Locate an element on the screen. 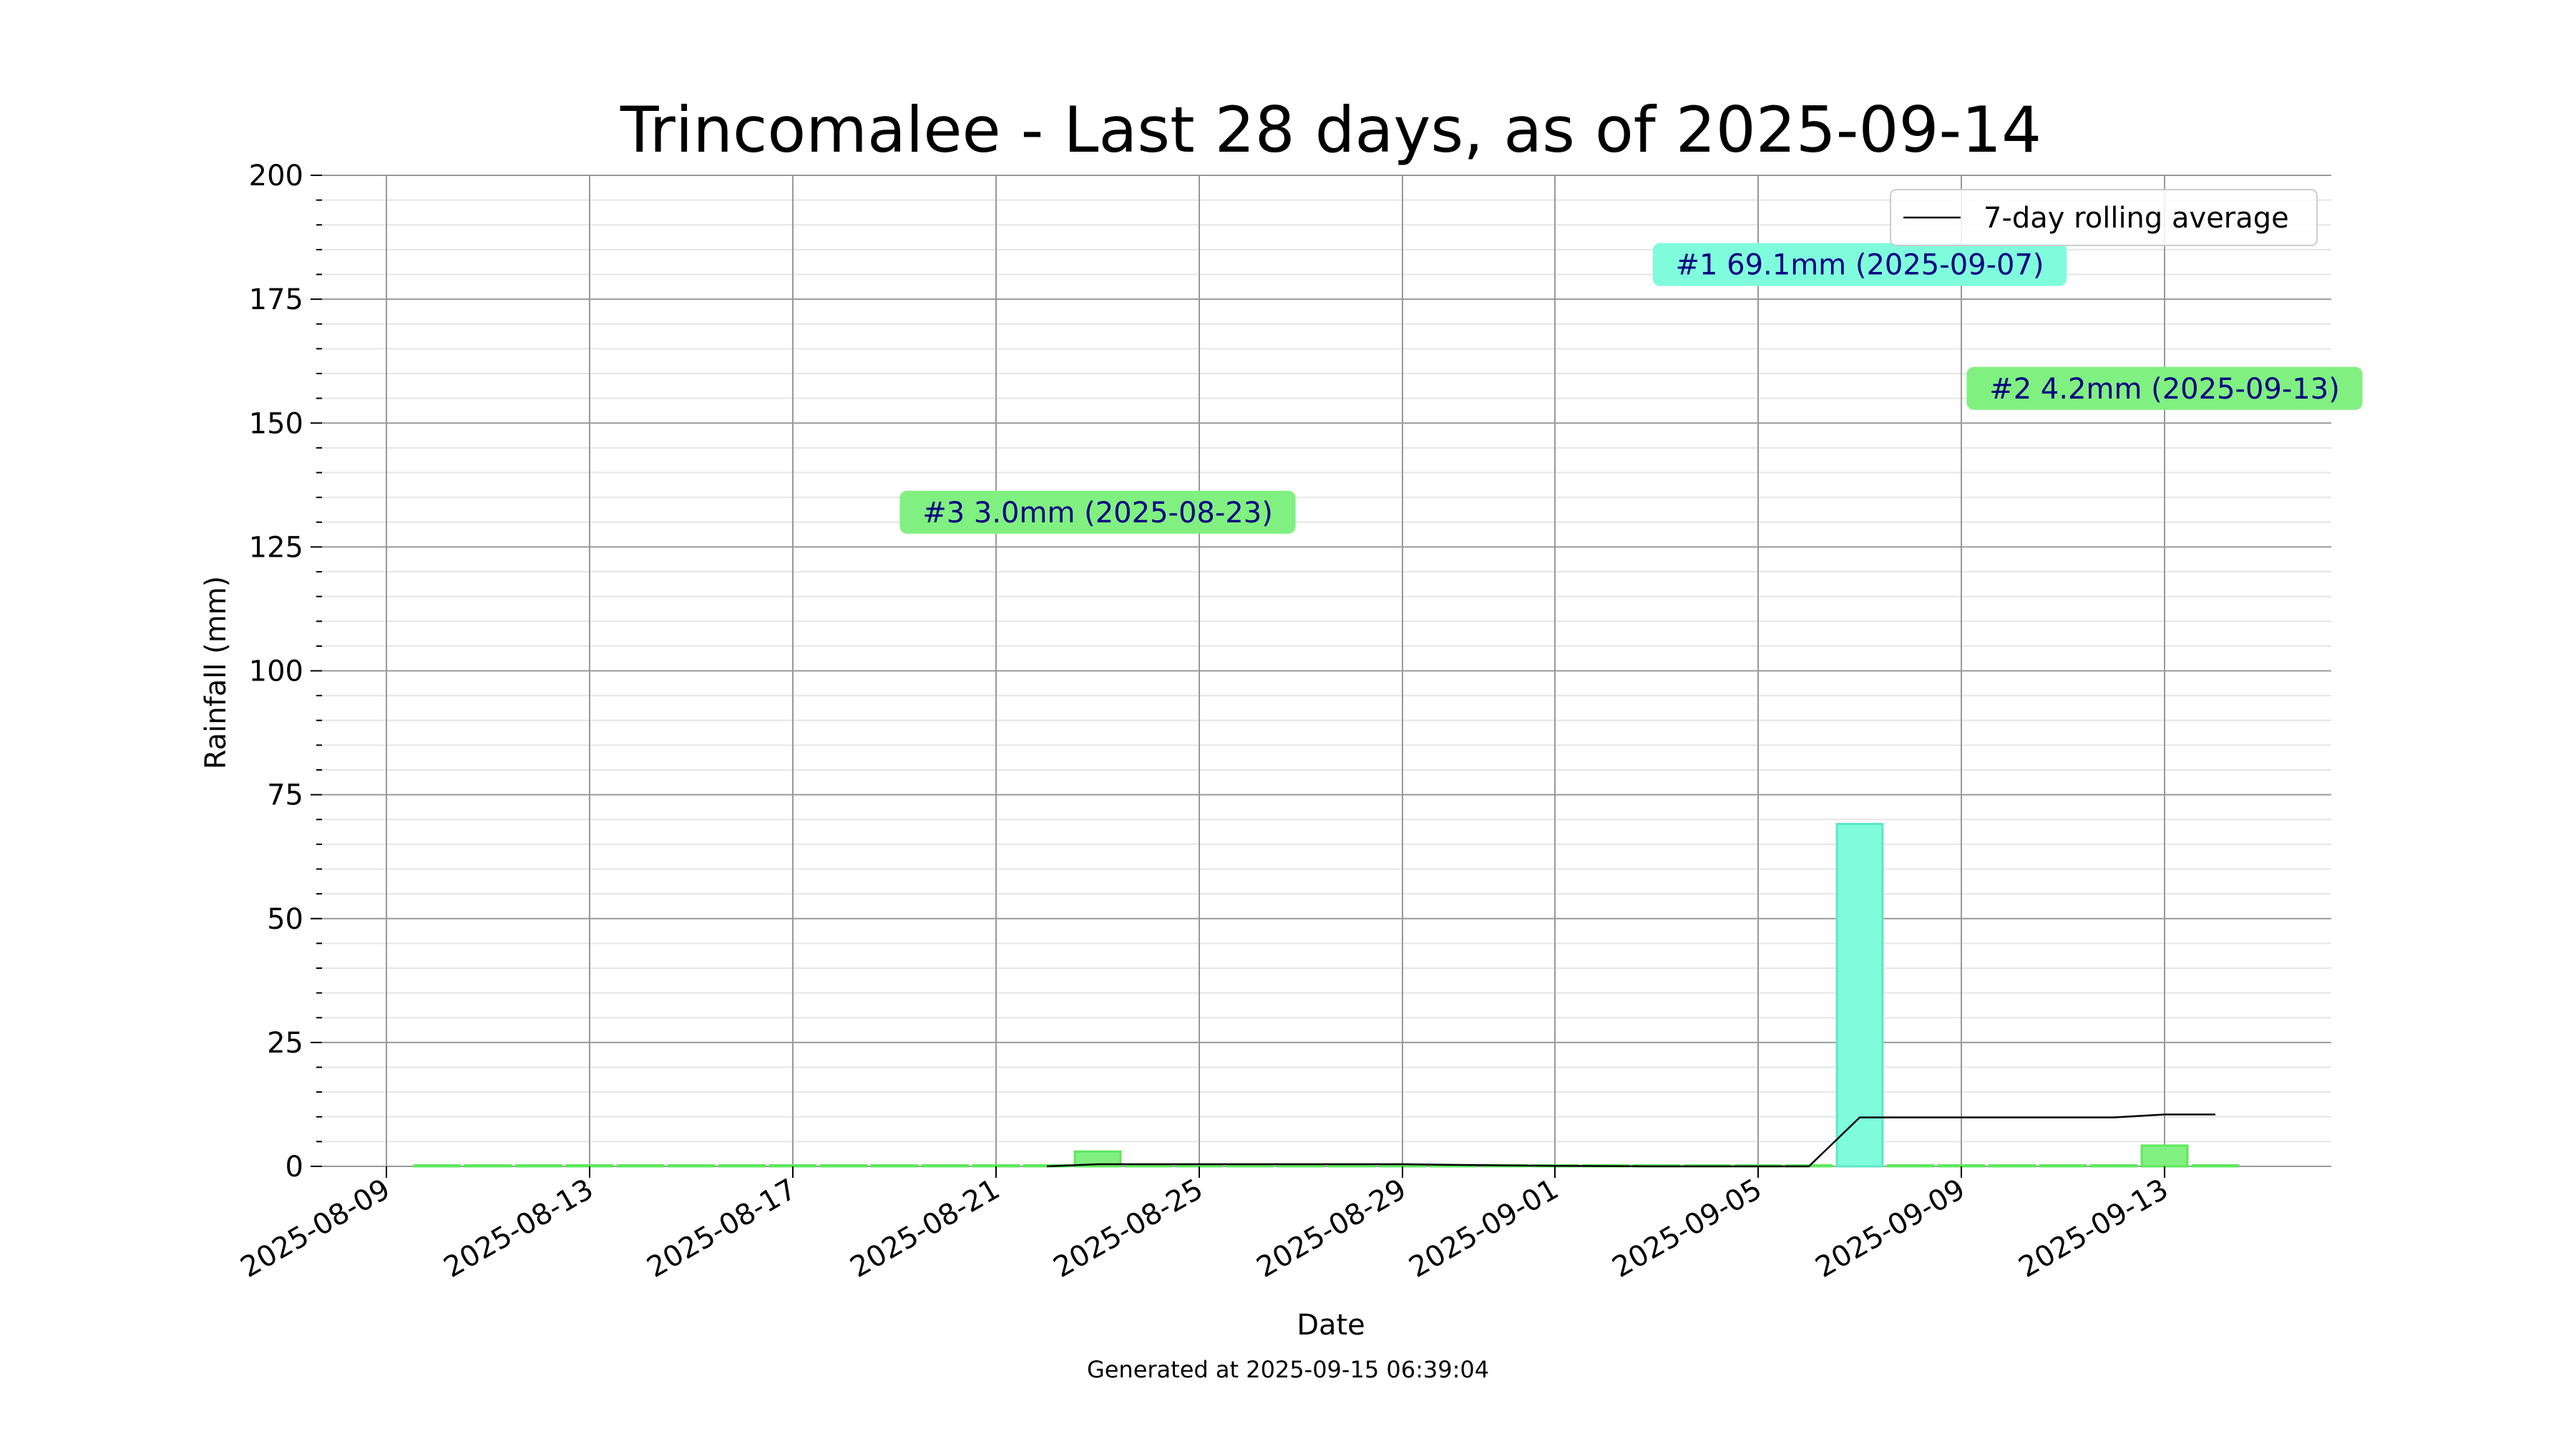 The width and height of the screenshot is (2576, 1449). generated-timestamp: Generated at 2025-09-15 06:39:04 is located at coordinates (1288, 1369).